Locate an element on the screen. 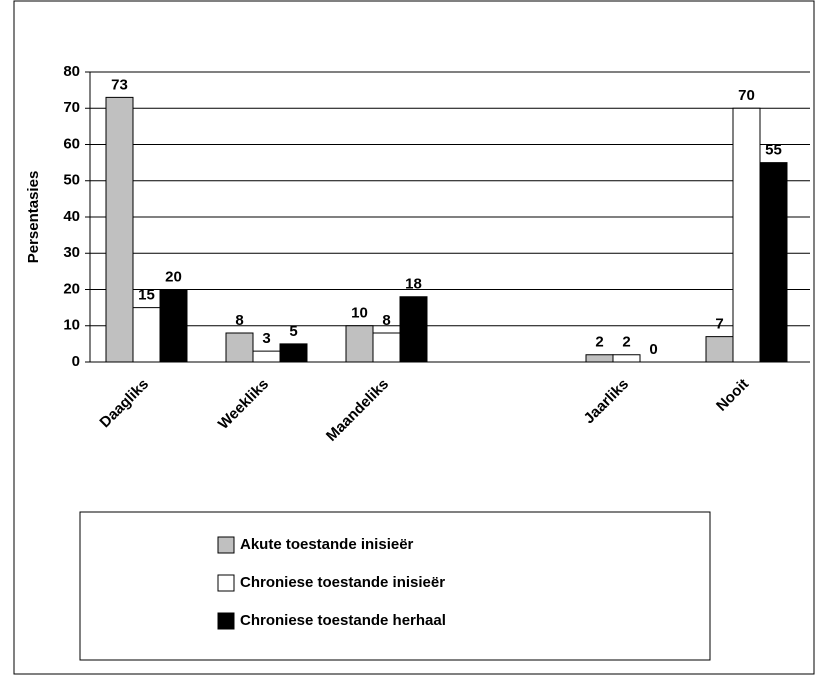 The height and width of the screenshot is (675, 815). y-tick-label: 0 is located at coordinates (76, 361).